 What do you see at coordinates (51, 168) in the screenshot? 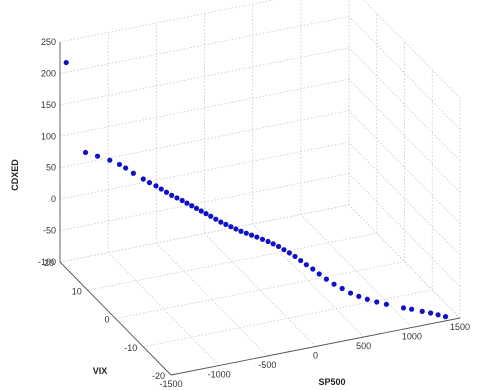
I see `z-tick-label: 50` at bounding box center [51, 168].